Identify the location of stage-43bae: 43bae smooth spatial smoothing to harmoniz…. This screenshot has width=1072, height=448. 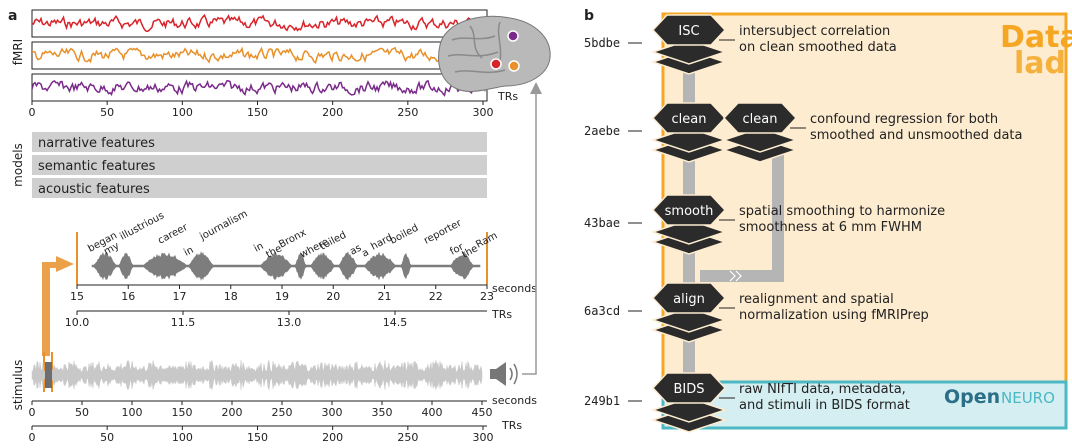
(764, 224).